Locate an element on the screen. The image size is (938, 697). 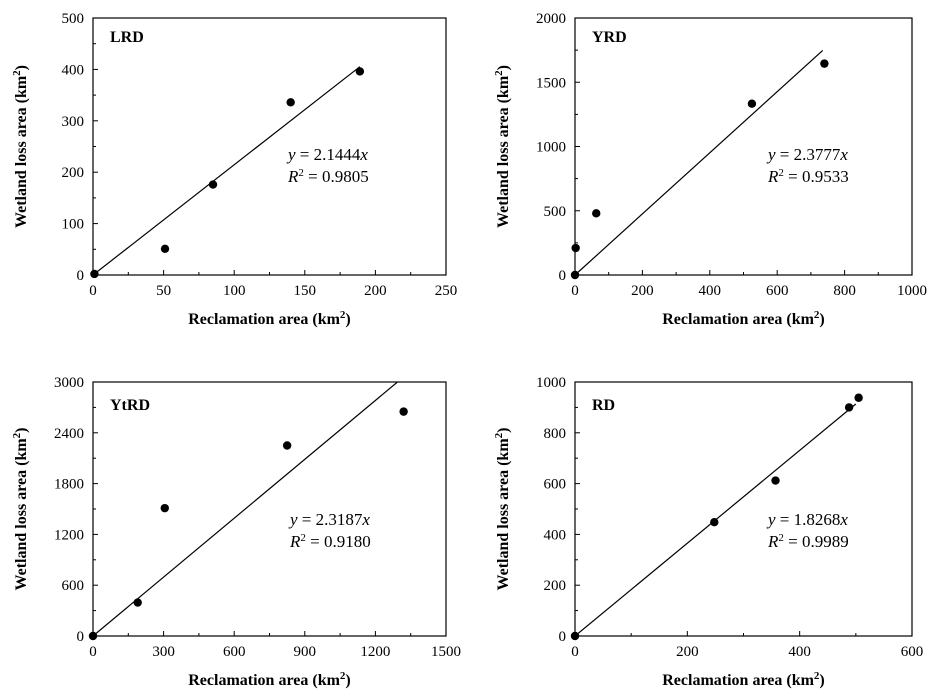
y-tick-label: 1800 is located at coordinates (69, 485).